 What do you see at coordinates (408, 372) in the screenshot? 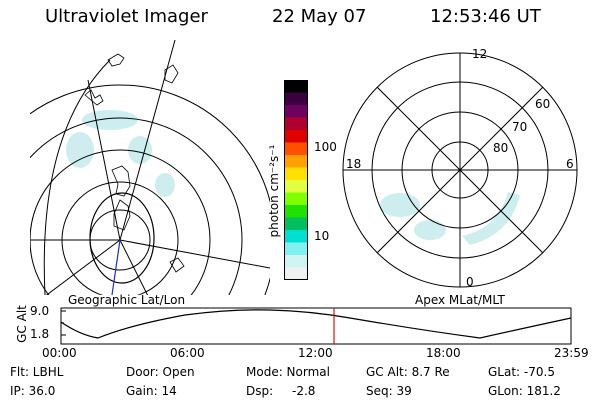
I see `status-gc-alt: GC Alt: 8.7 Re` at bounding box center [408, 372].